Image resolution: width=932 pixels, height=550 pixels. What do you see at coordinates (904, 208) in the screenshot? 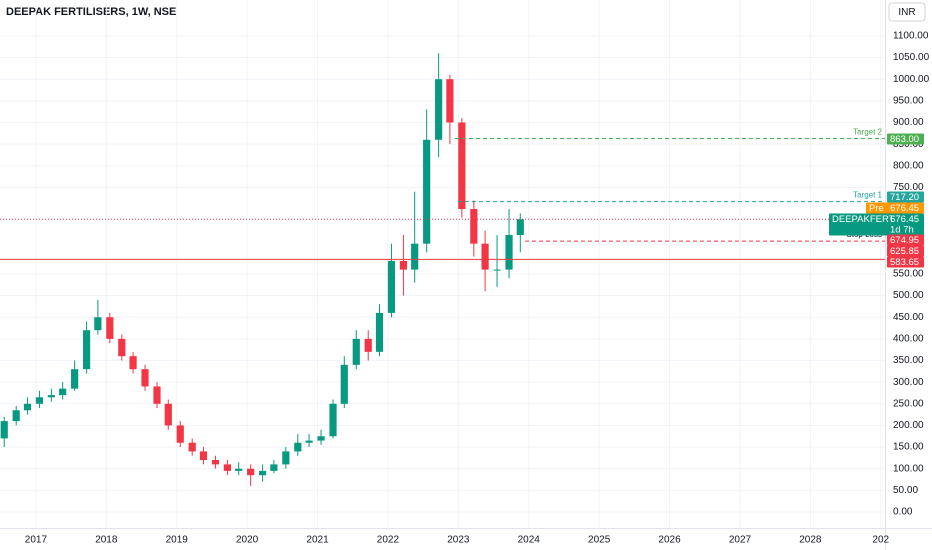
I see `pre-badge-label: 676.45` at bounding box center [904, 208].